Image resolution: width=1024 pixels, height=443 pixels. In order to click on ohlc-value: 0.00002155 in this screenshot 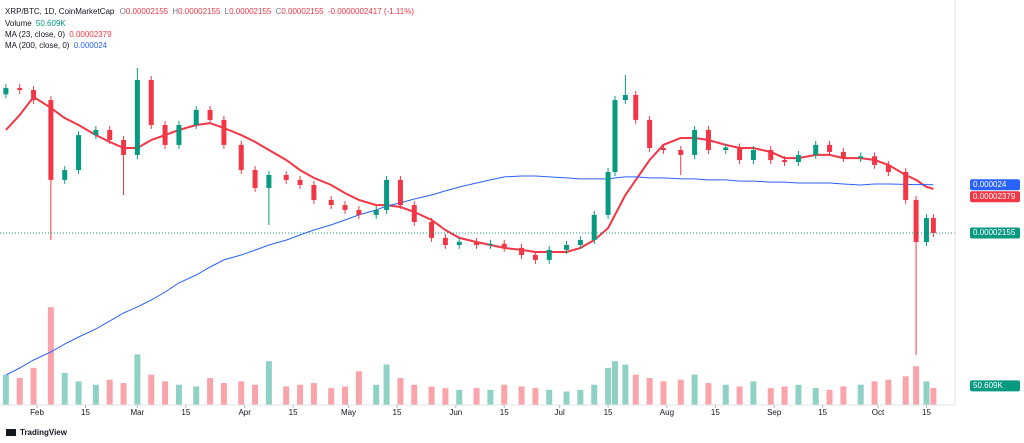, I will do `click(250, 11)`.